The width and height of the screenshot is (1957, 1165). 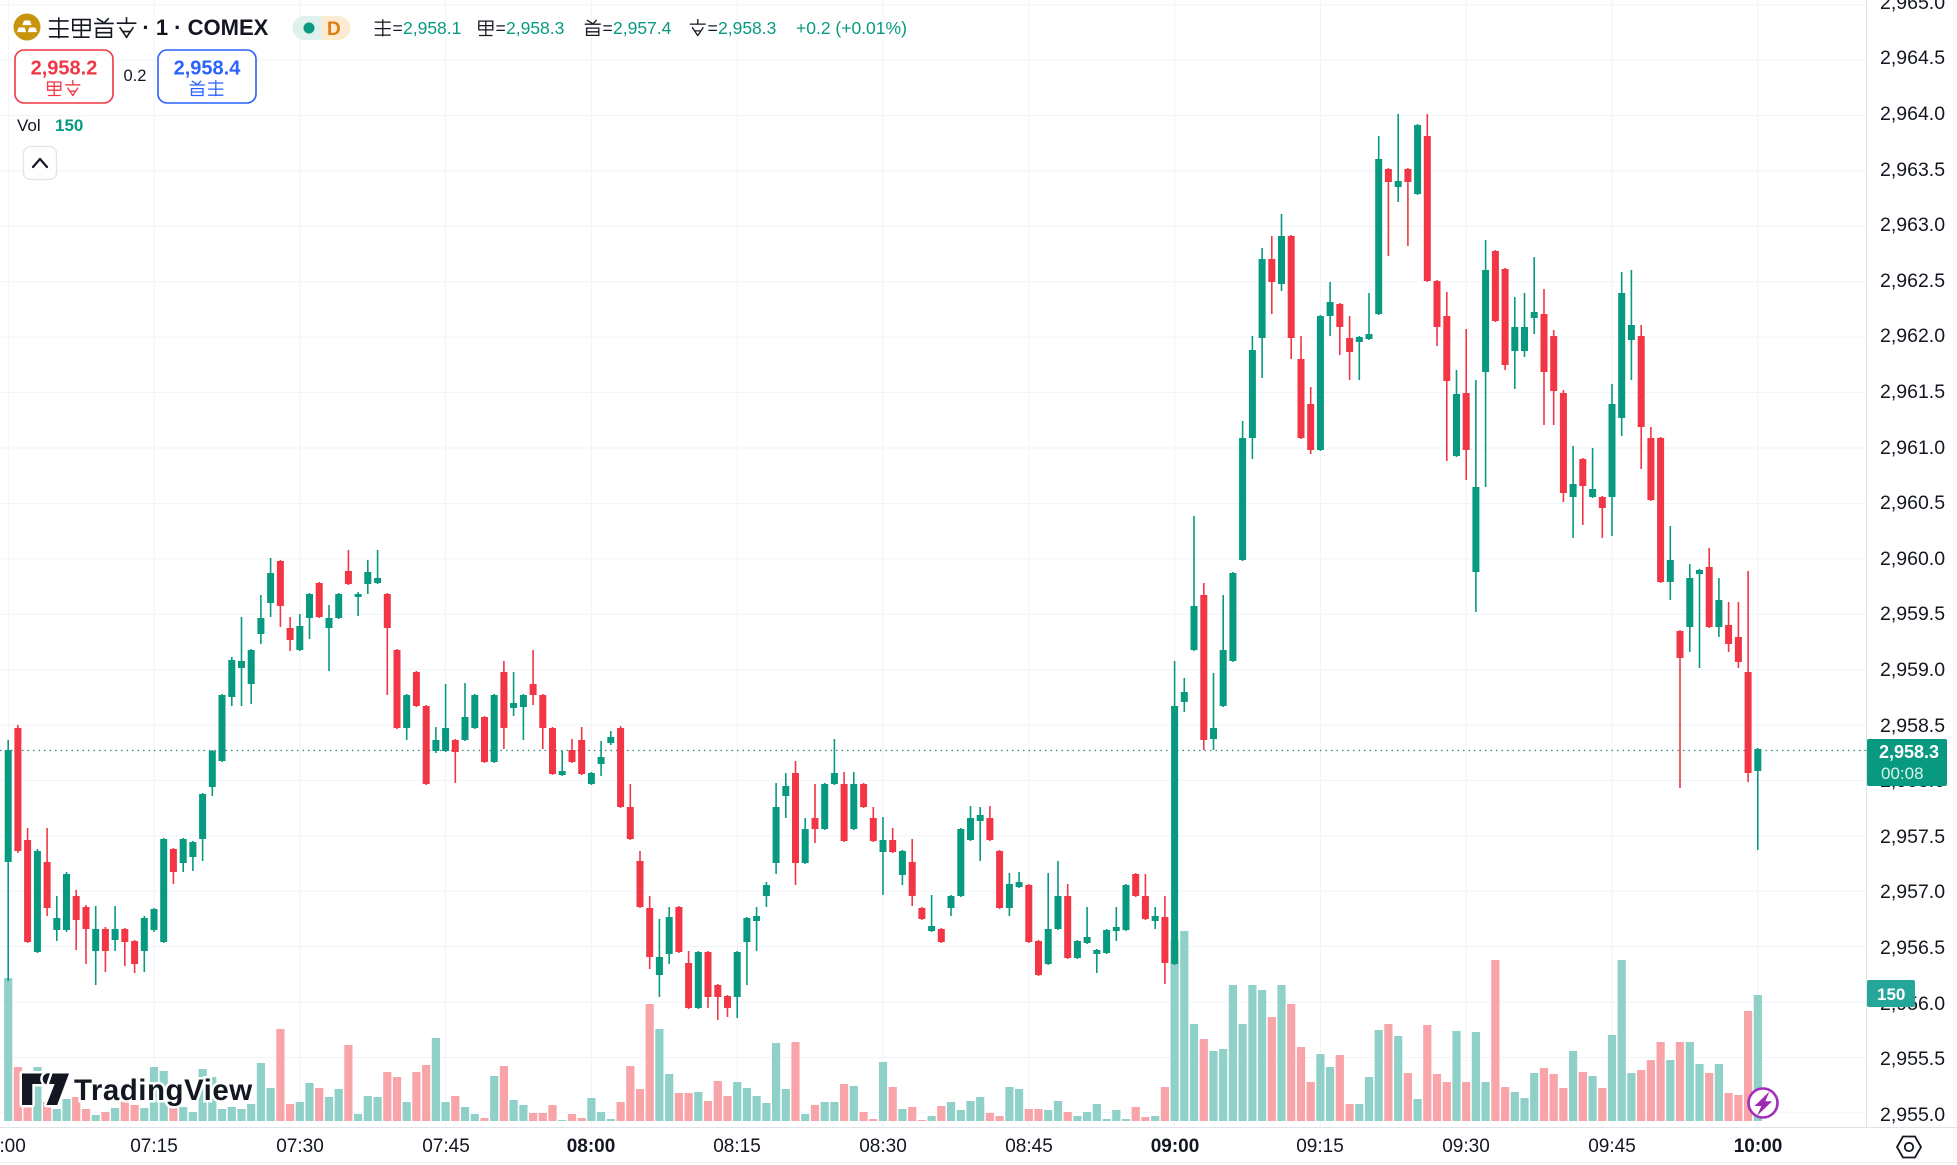 I want to click on svg-text: 08:30, so click(x=883, y=1146).